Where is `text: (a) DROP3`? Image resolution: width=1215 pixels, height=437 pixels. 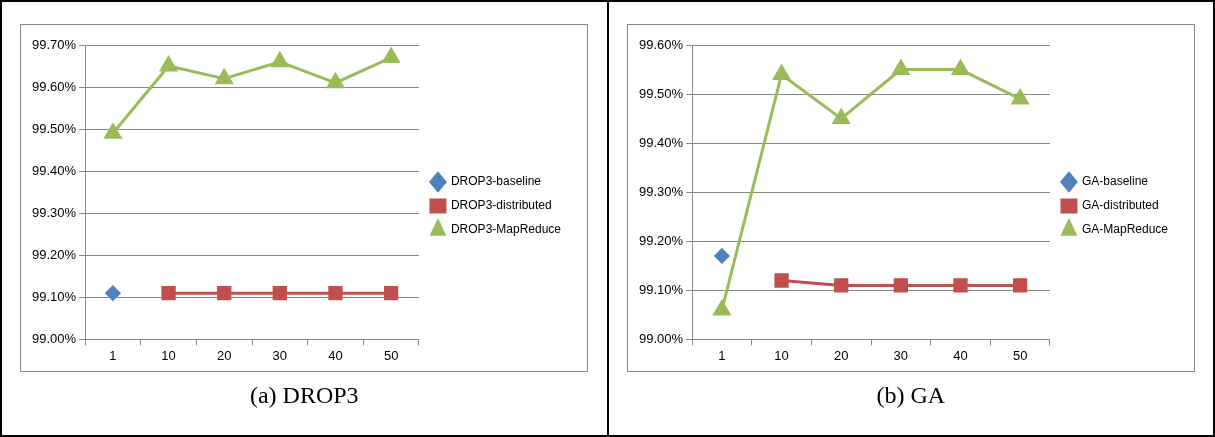 text: (a) DROP3 is located at coordinates (304, 395).